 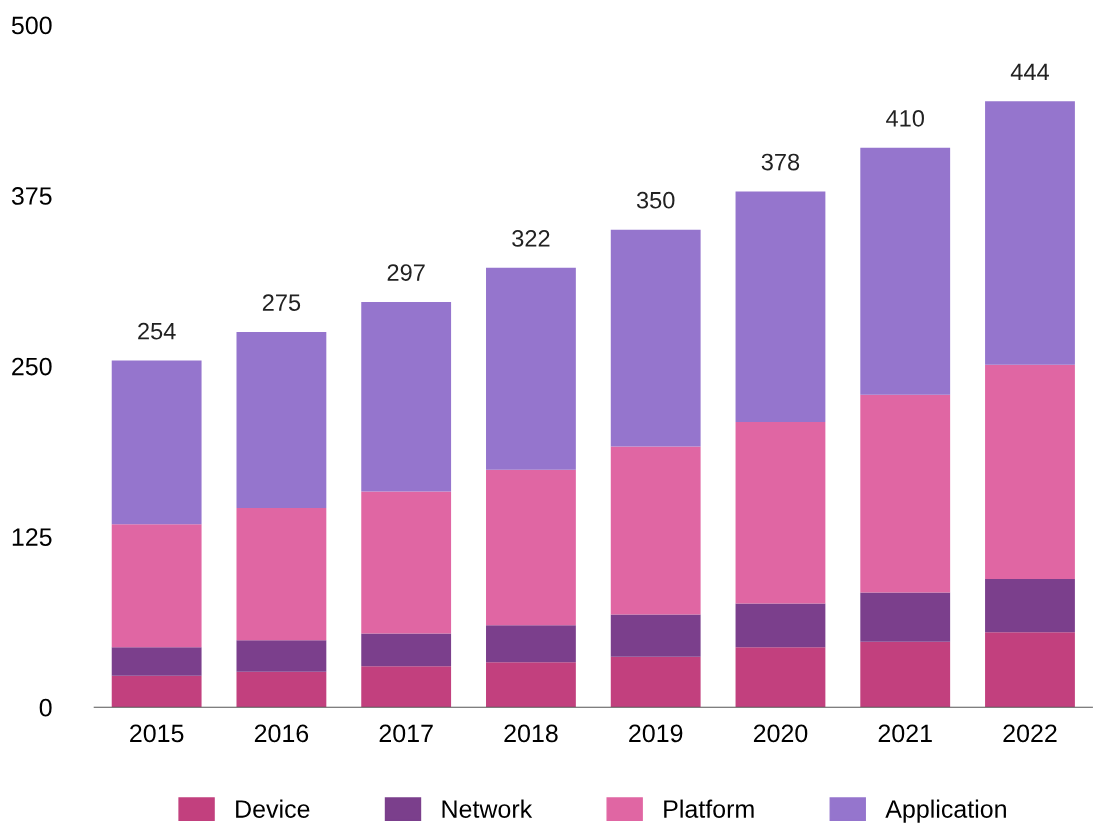 I want to click on legend-label: Application, so click(x=945, y=811).